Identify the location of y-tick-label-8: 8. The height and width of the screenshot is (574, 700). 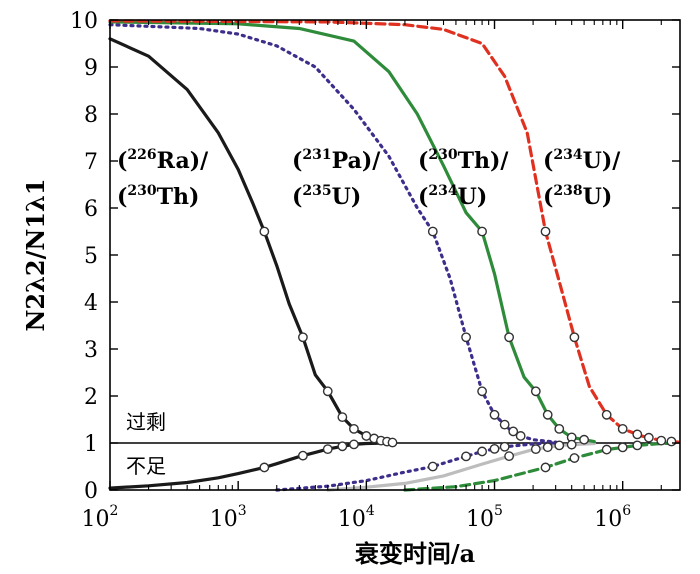
(91, 115).